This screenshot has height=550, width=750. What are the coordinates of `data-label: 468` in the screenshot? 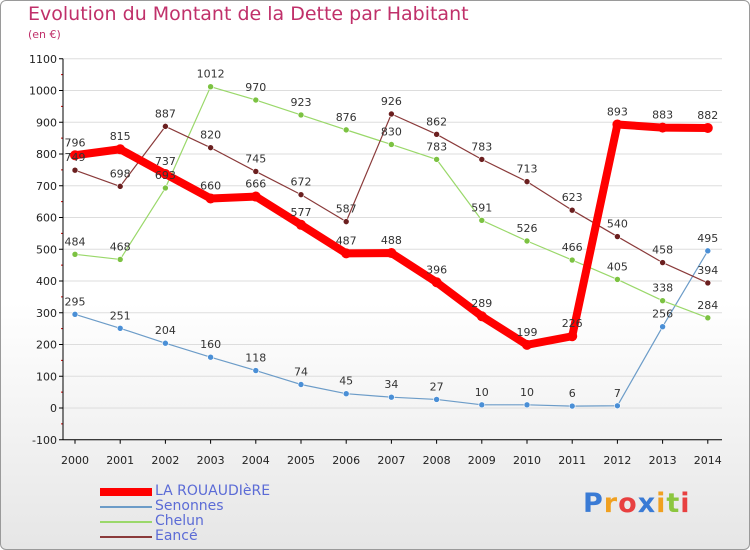 It's located at (120, 246).